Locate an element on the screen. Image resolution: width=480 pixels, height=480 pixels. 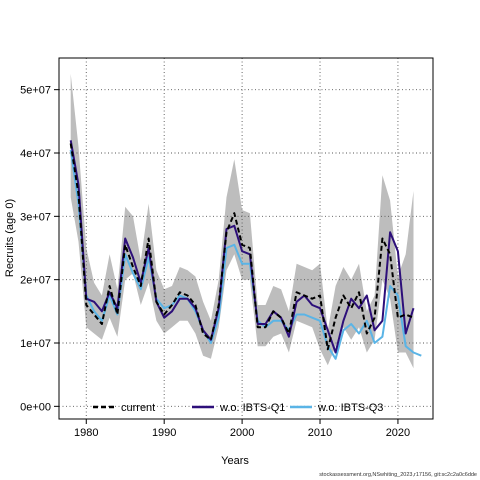
legend-label-2: w.o. IBTS-Q1 is located at coordinates (252, 408).